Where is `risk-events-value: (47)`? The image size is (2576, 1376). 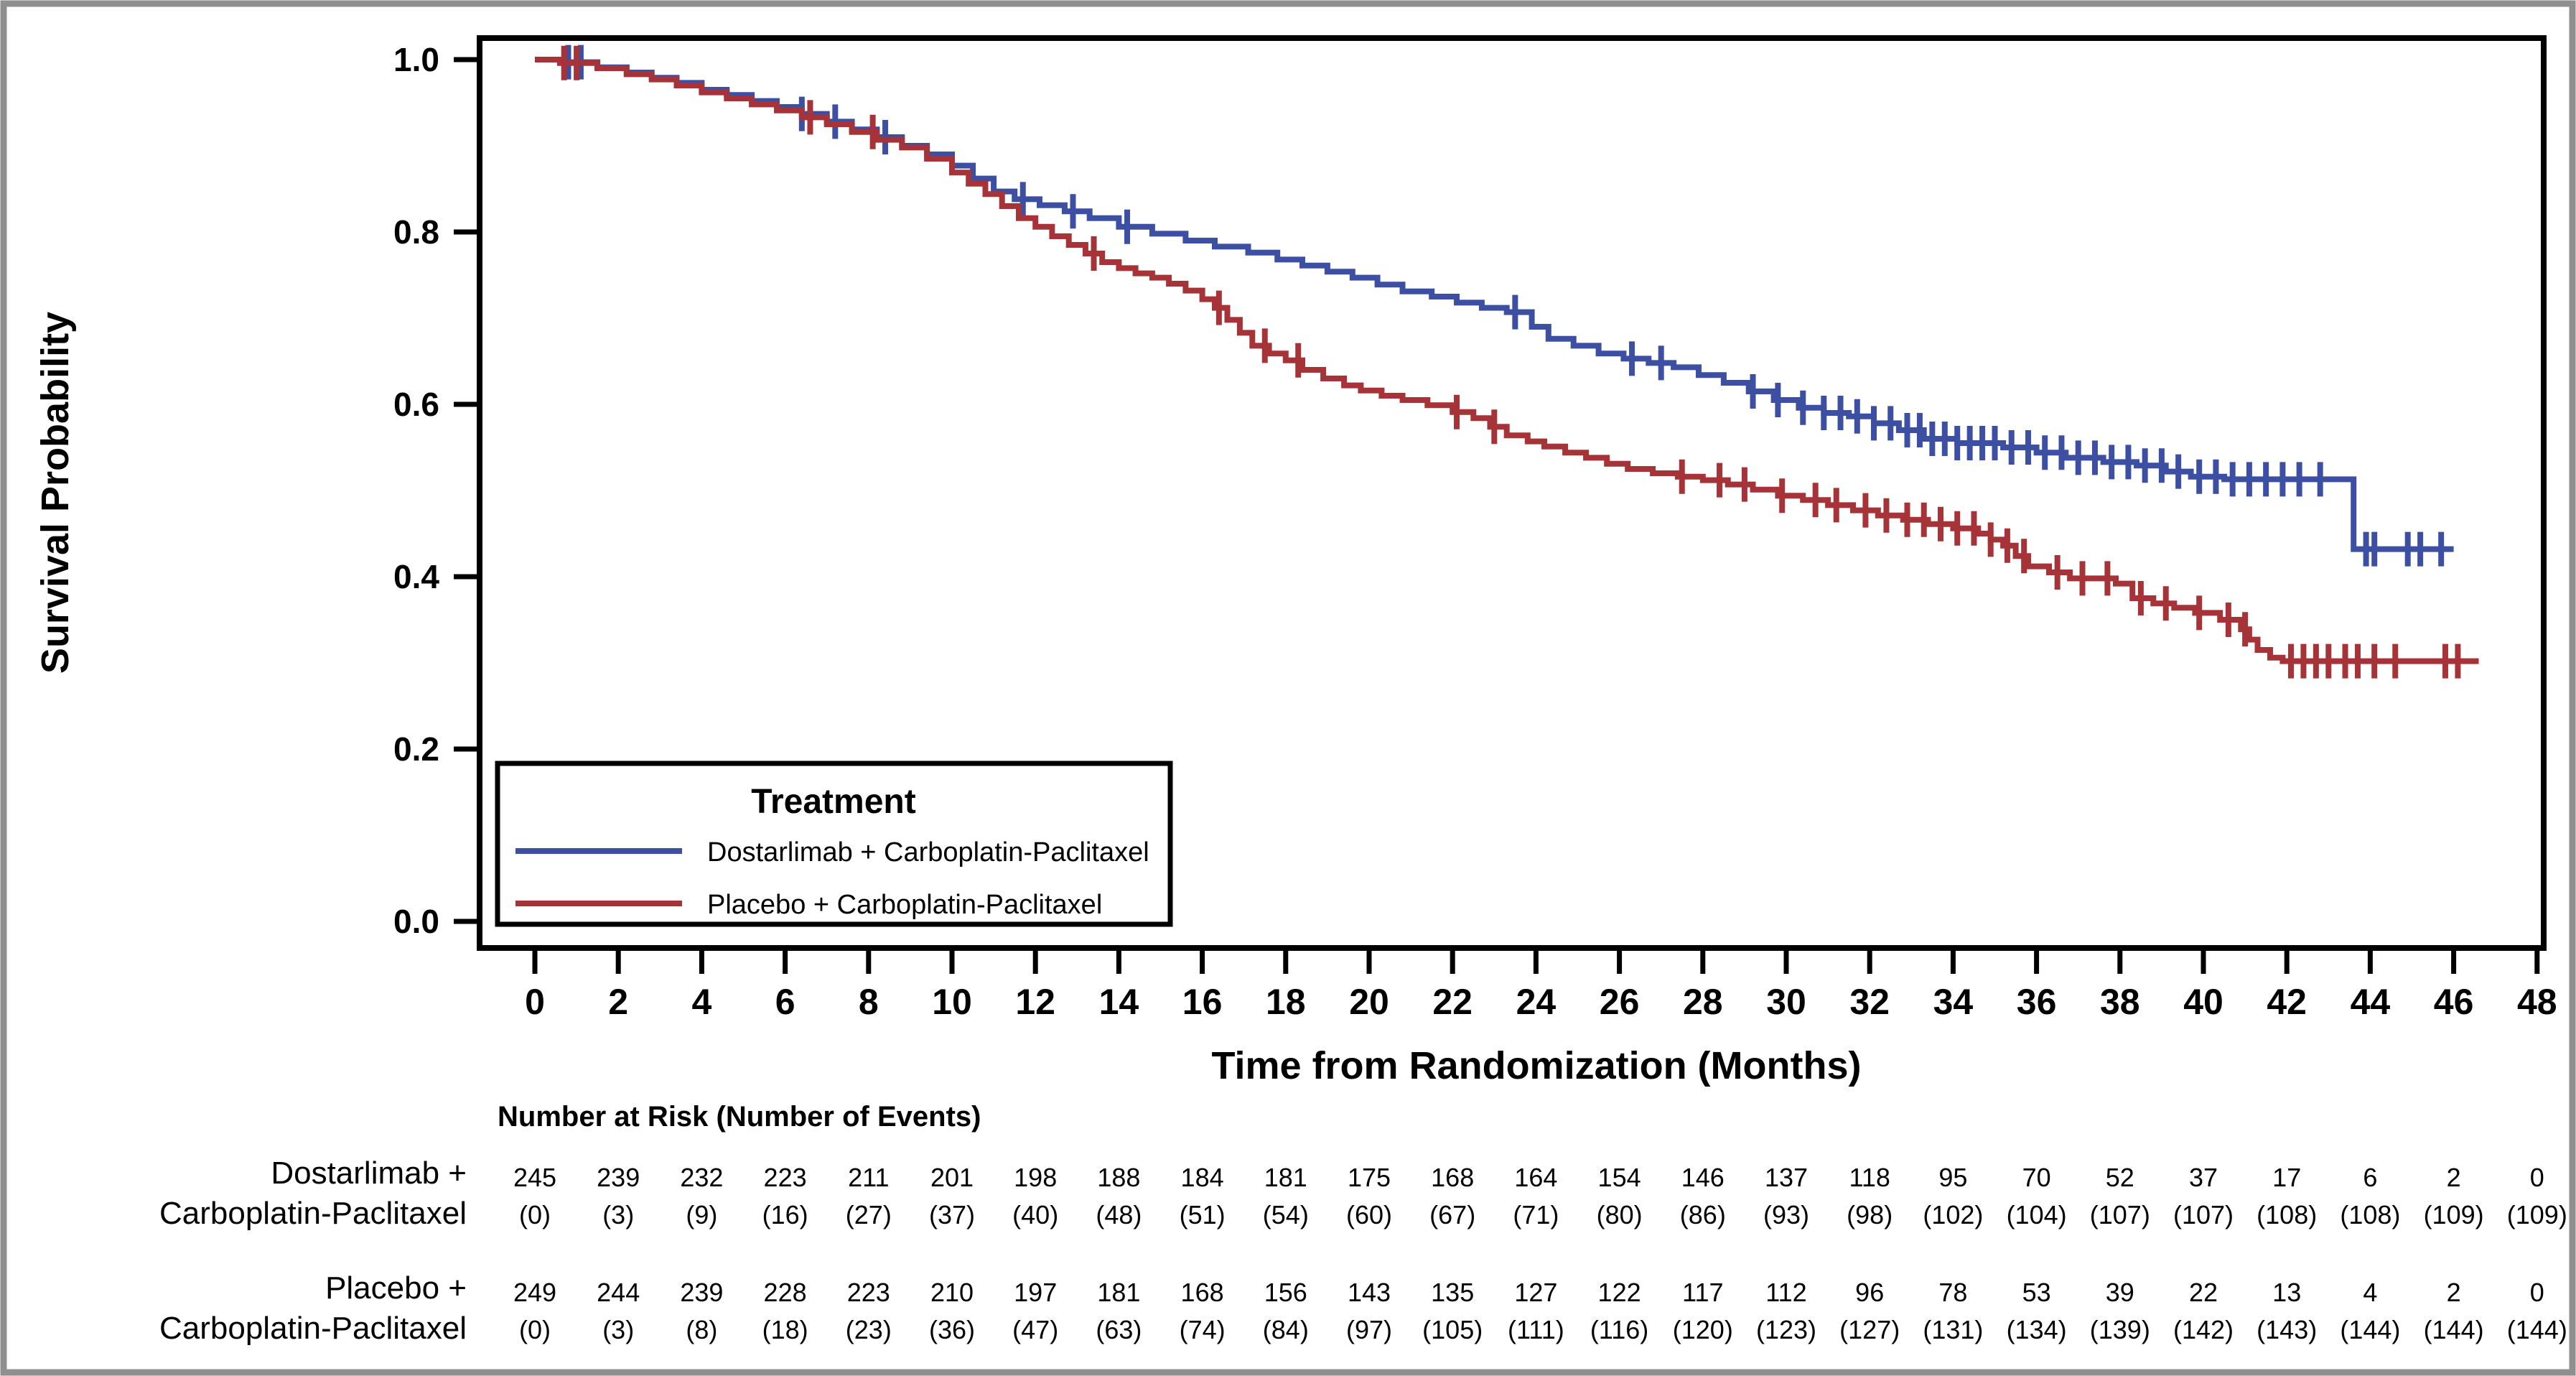
risk-events-value: (47) is located at coordinates (1035, 1329).